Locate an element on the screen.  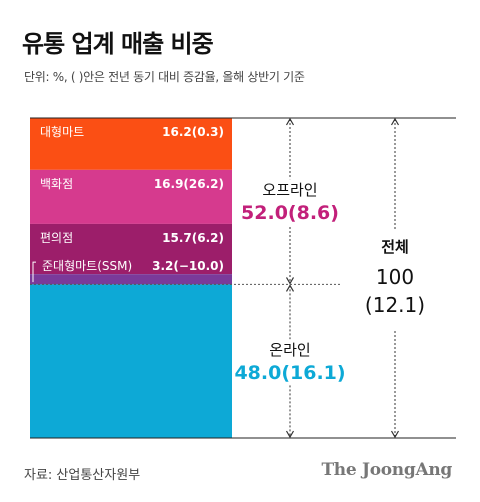
group-arrow-online-head-bottom is located at coordinates (290, 434).